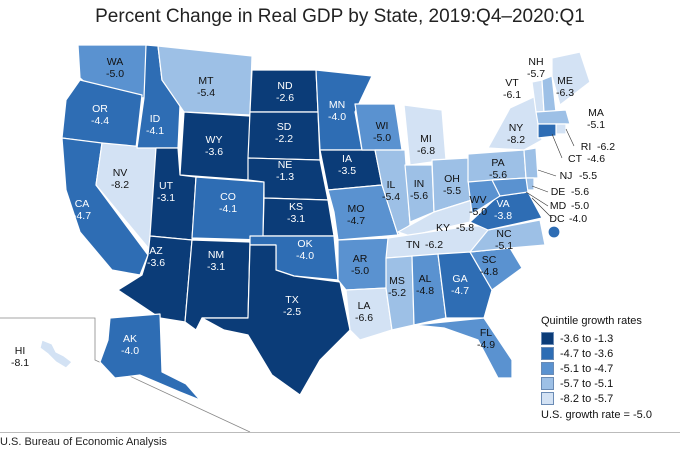 The width and height of the screenshot is (680, 453). Describe the element at coordinates (285, 98) in the screenshot. I see `label-ND-value: -2.6` at that location.